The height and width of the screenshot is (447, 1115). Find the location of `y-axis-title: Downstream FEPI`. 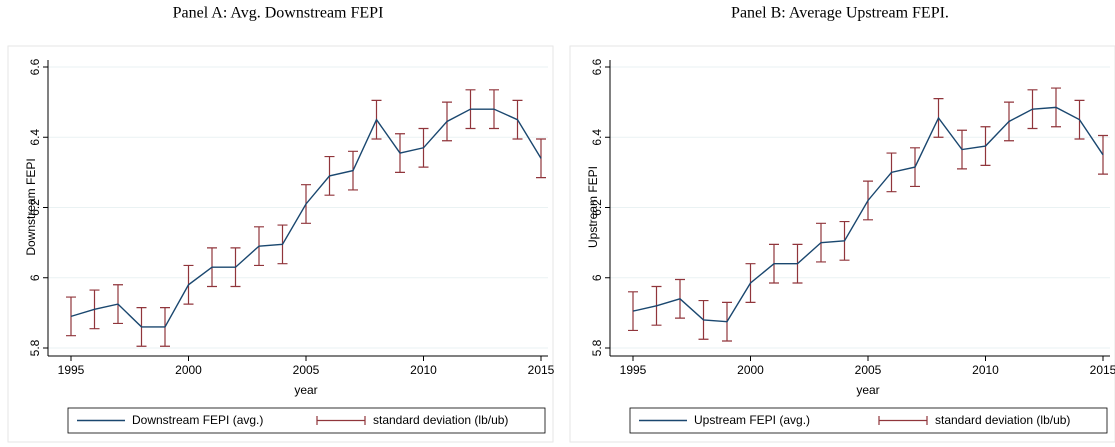

y-axis-title: Downstream FEPI is located at coordinates (31, 206).